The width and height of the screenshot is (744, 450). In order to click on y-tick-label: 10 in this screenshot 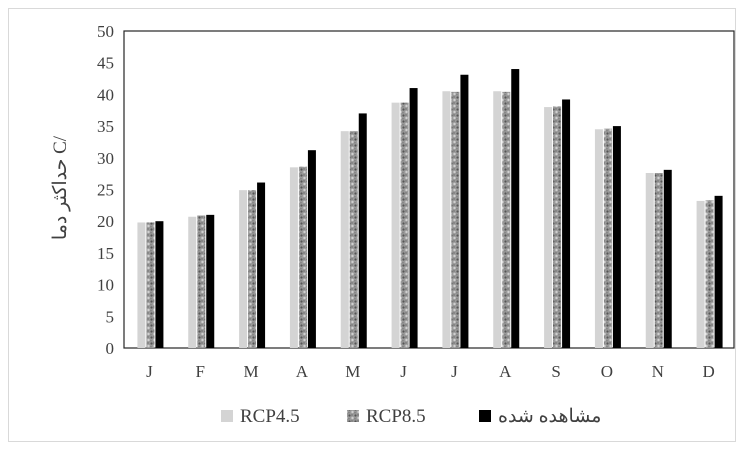, I will do `click(105, 285)`.